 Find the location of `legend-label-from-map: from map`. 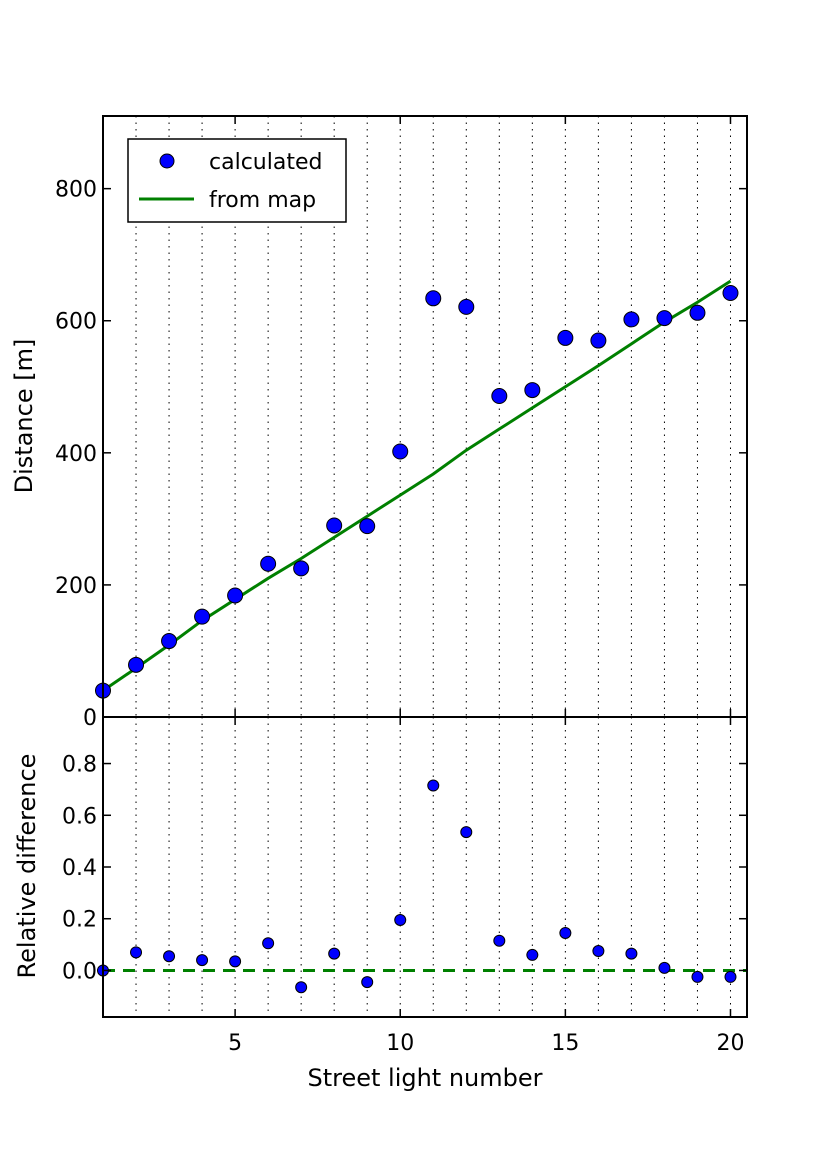

legend-label-from-map: from map is located at coordinates (262, 200).